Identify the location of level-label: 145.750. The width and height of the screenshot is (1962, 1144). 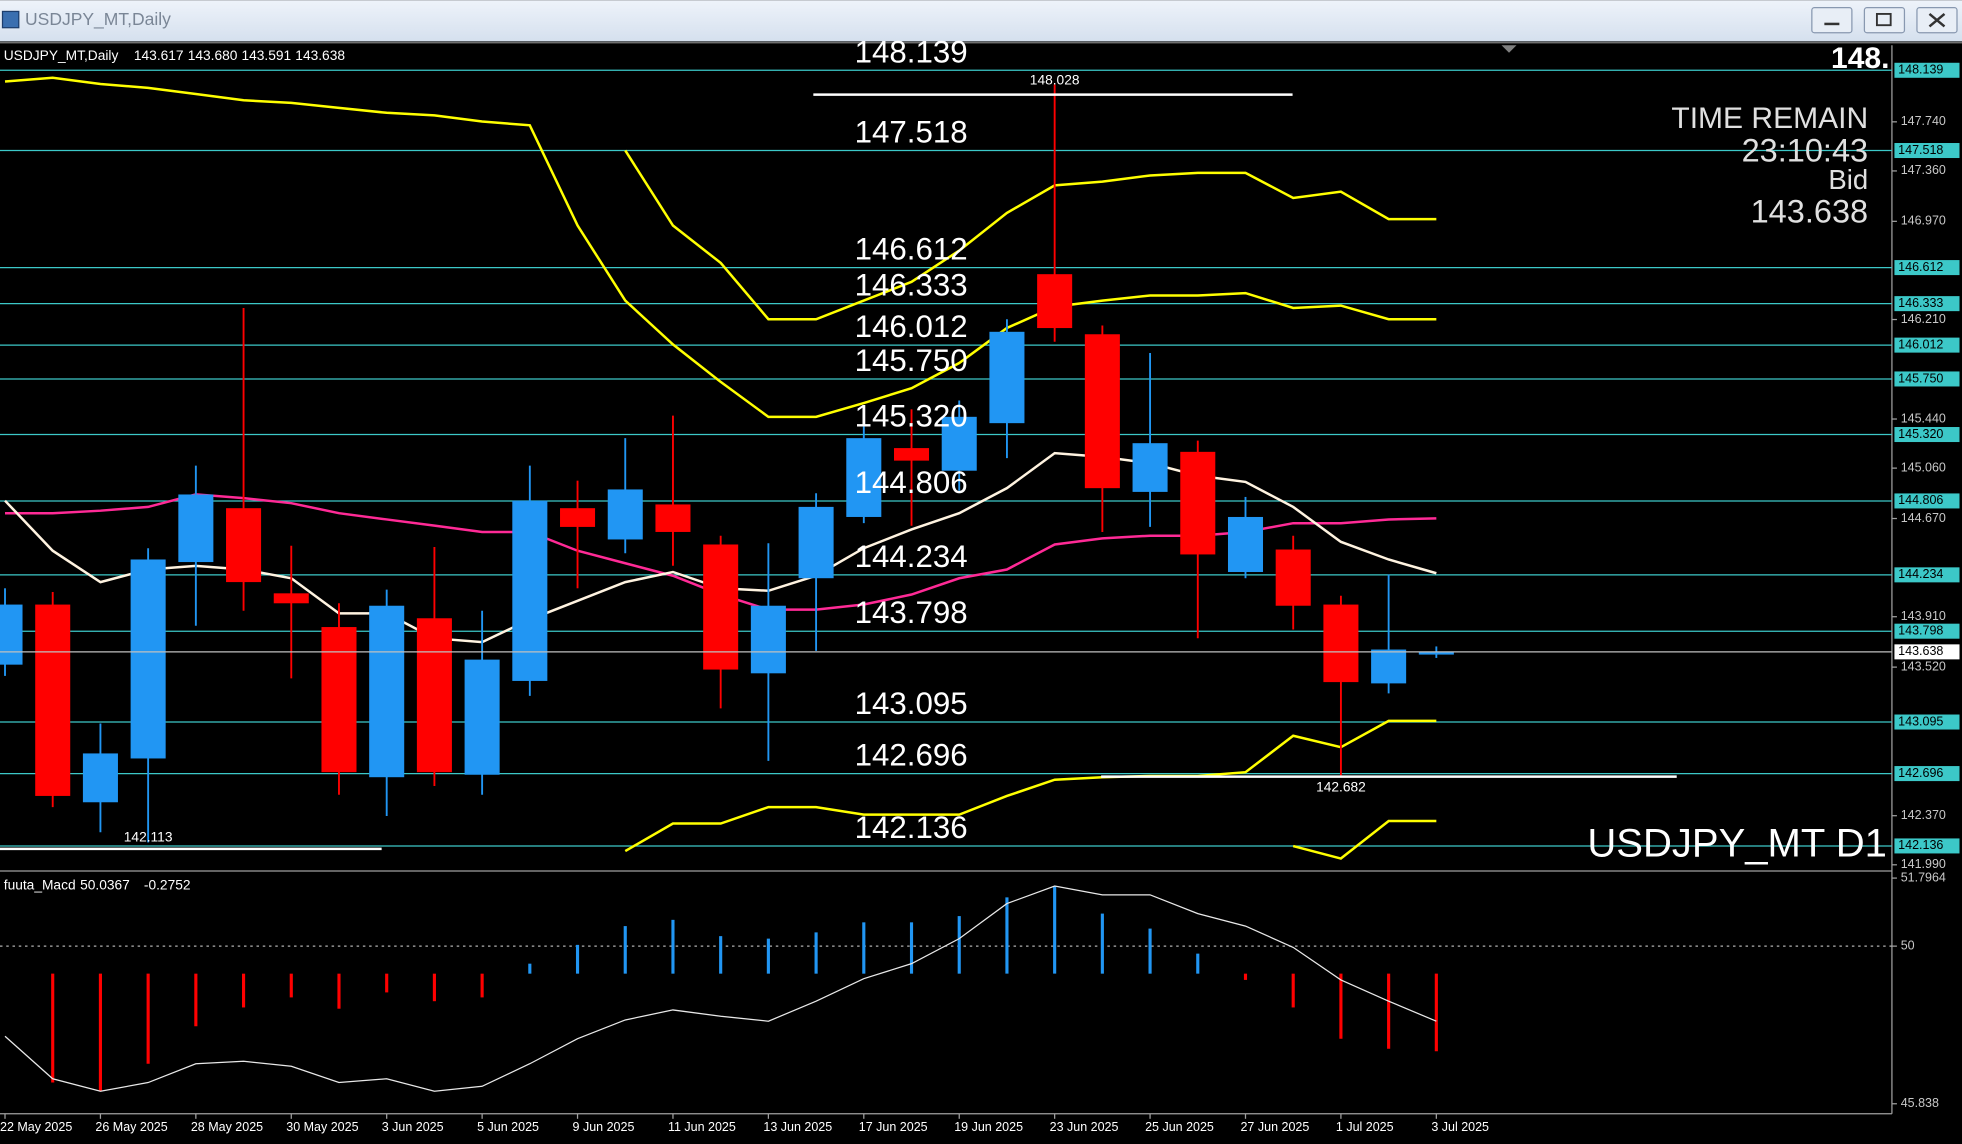
(911, 360).